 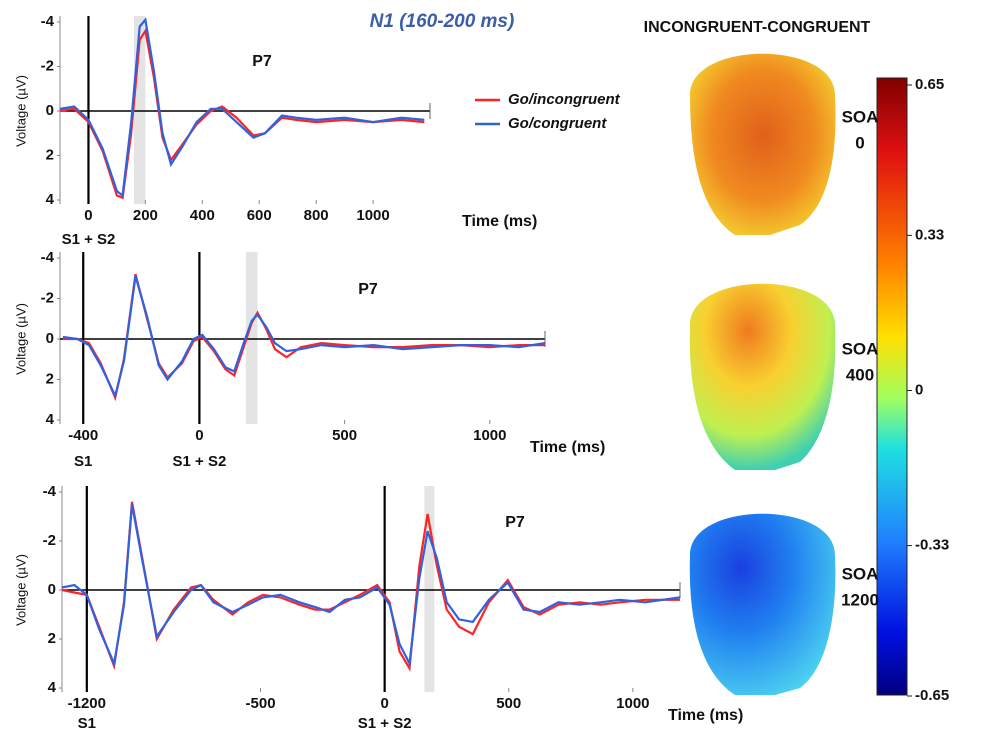 What do you see at coordinates (859, 142) in the screenshot?
I see `map-soa: 0` at bounding box center [859, 142].